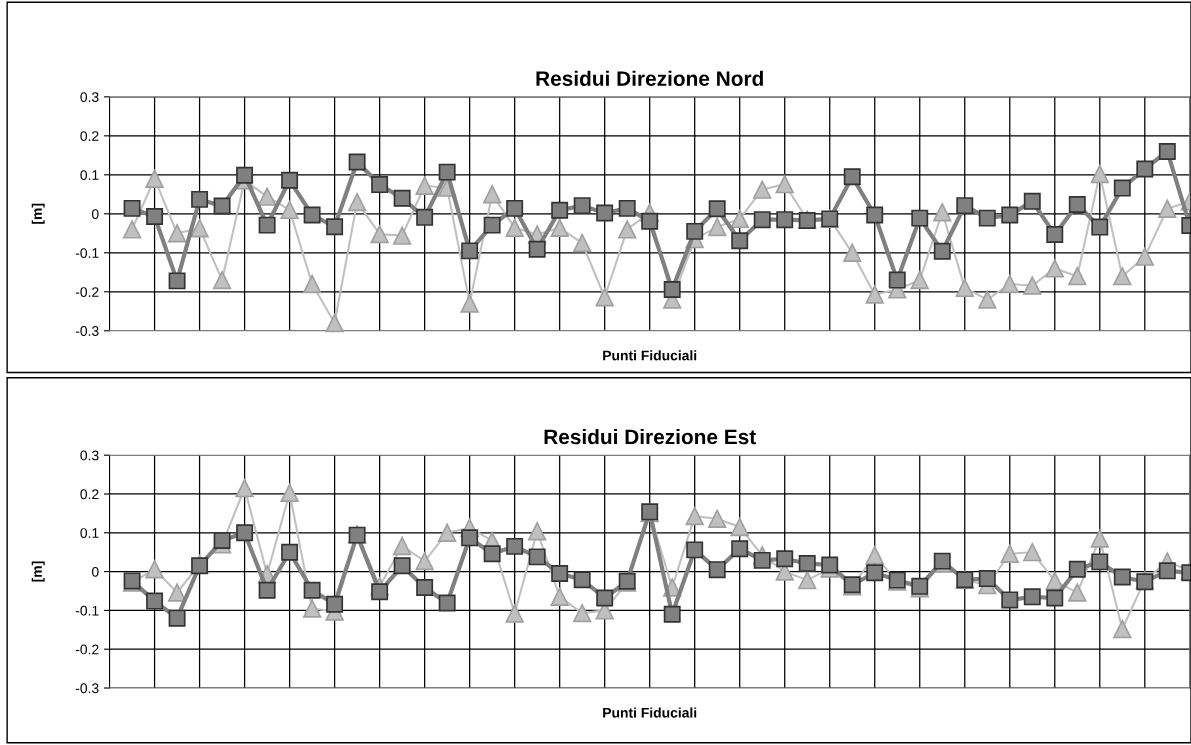  What do you see at coordinates (87, 253) in the screenshot?
I see `y-tick-label: -0.1` at bounding box center [87, 253].